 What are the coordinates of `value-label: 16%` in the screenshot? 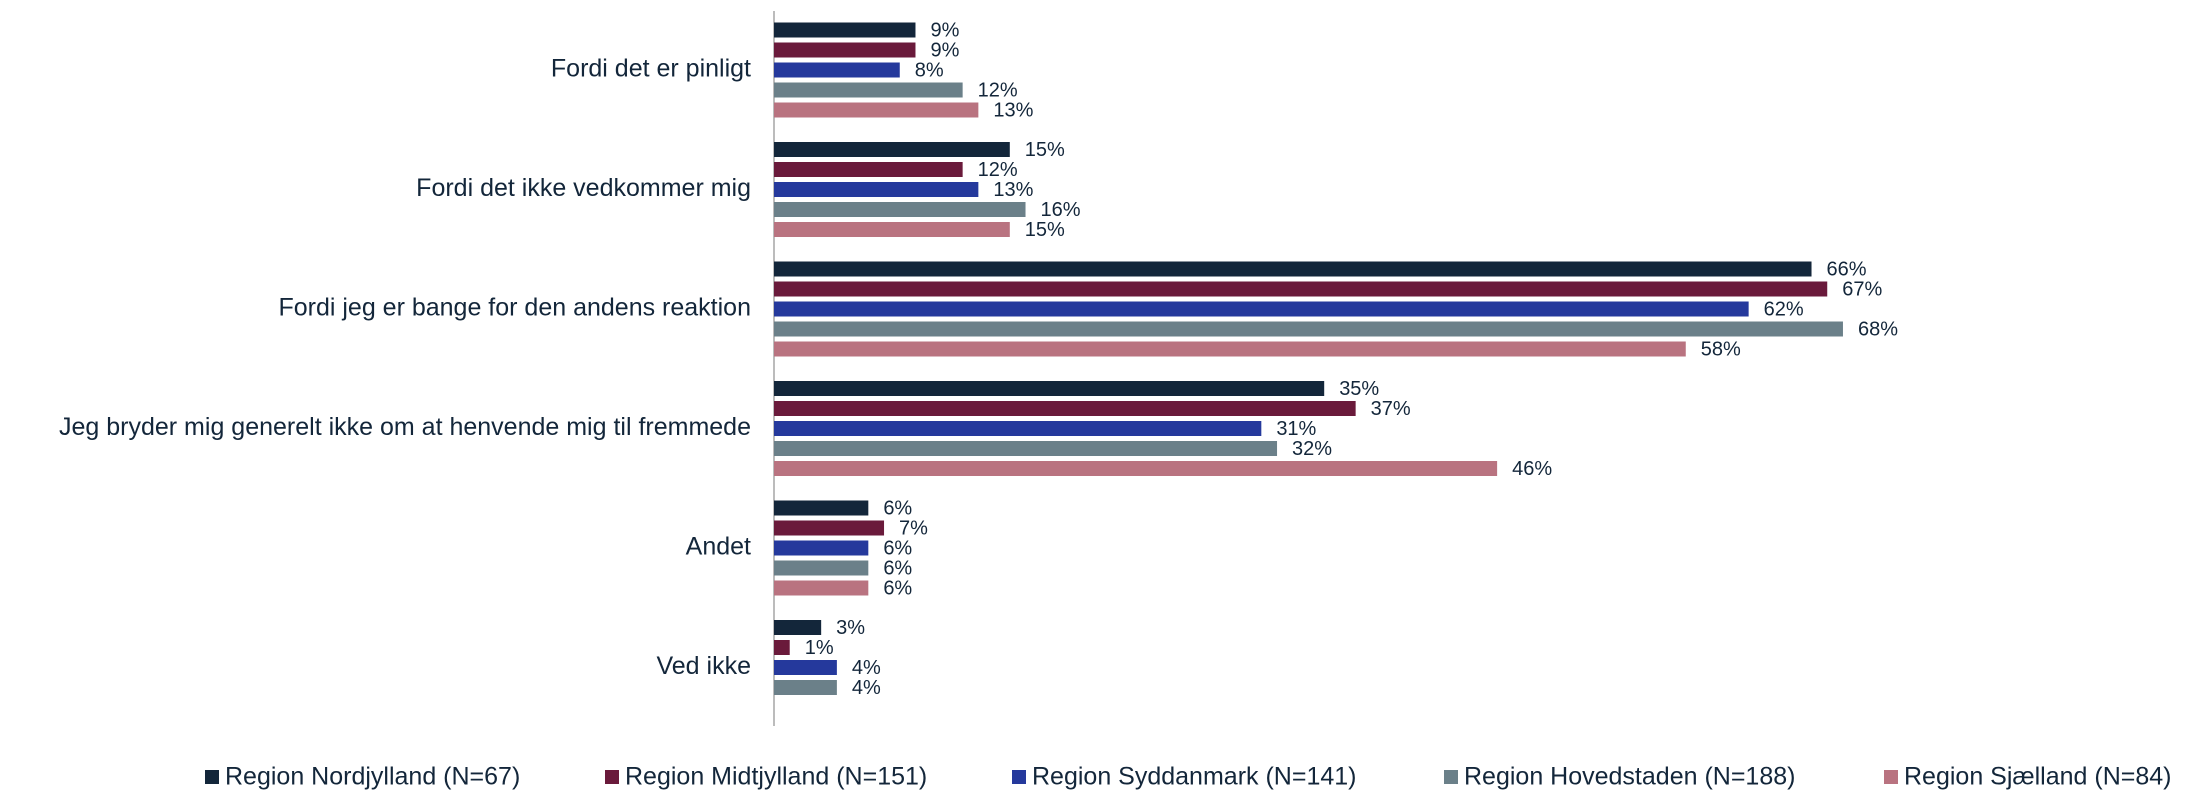 It's located at (1061, 210).